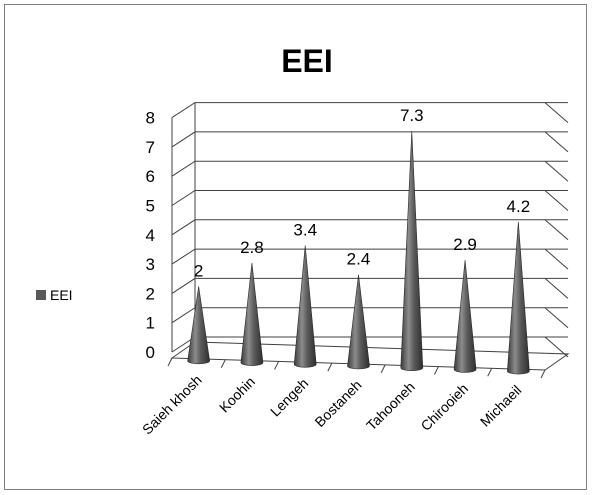 The image size is (593, 495). I want to click on y-axis-ticks: 0 1 2 3 4 5 6 7 8, so click(150, 235).